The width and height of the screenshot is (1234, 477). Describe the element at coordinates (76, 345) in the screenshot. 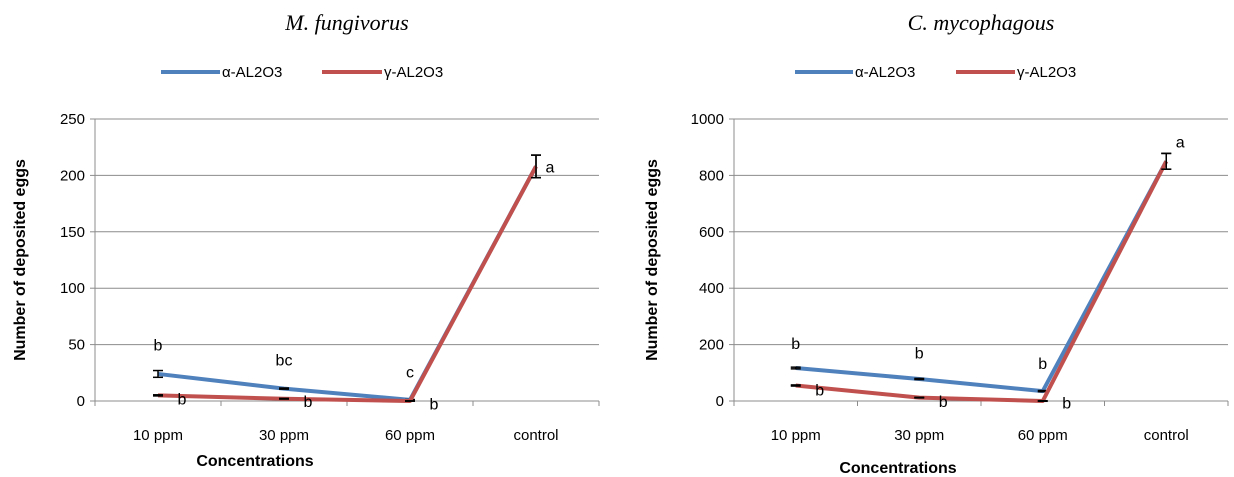

I see `y-tick-label: 50` at that location.